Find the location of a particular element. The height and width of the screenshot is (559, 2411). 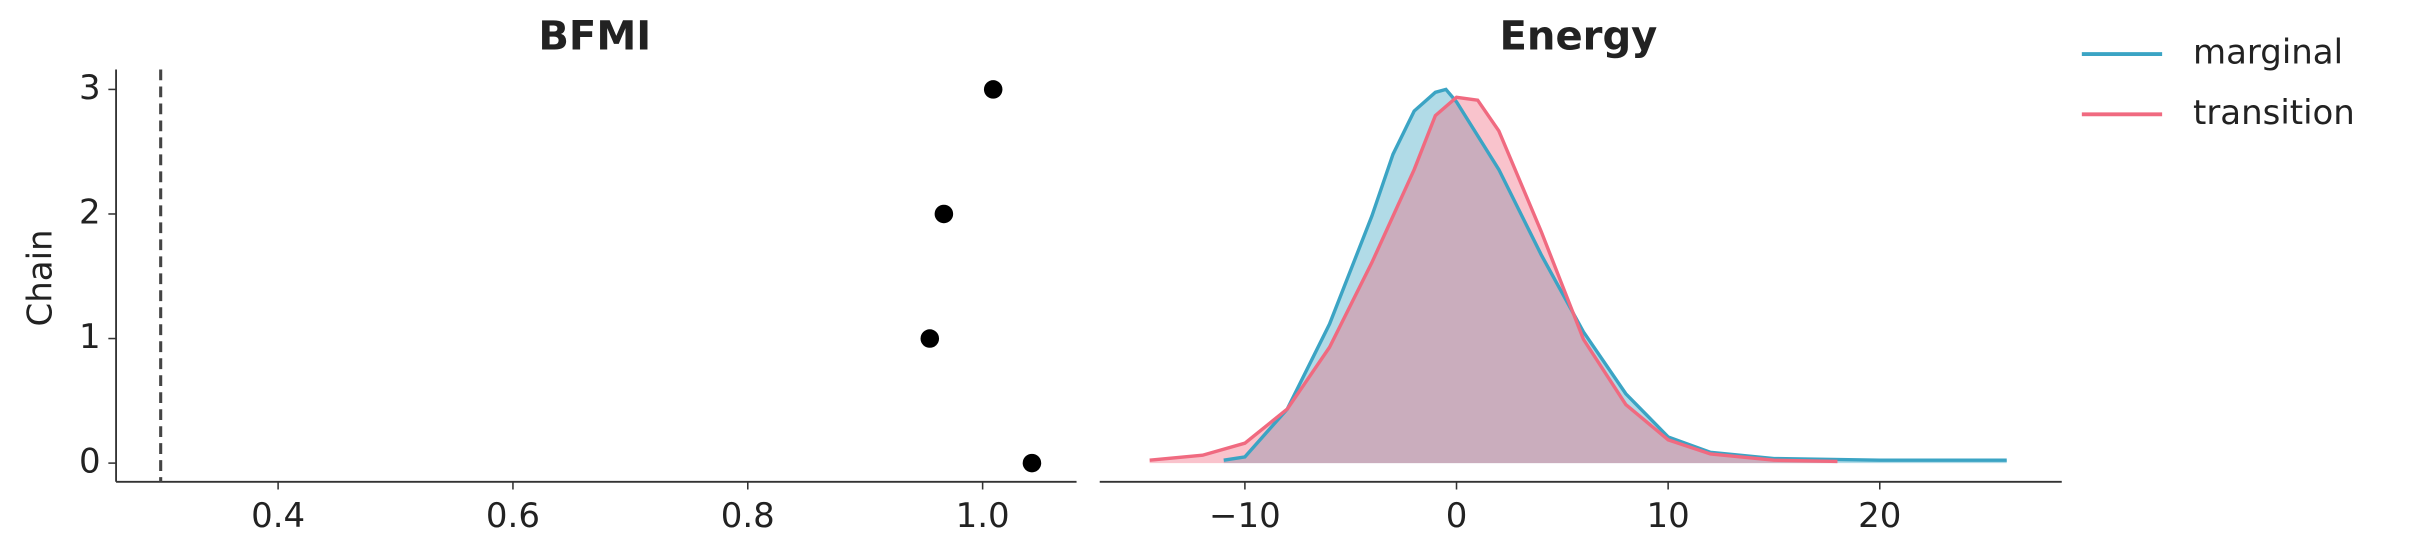

x-tick-label: 10 is located at coordinates (1668, 516).